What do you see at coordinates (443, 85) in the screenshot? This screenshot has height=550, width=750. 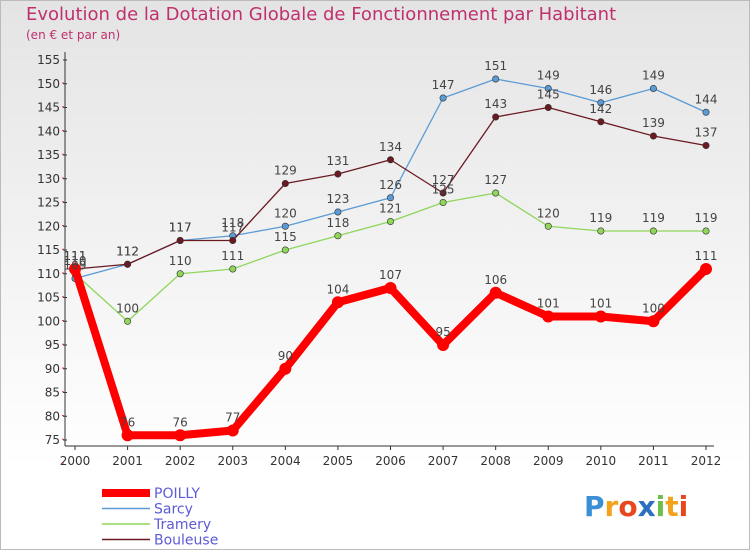 I see `data-label-sarcy: 147` at bounding box center [443, 85].